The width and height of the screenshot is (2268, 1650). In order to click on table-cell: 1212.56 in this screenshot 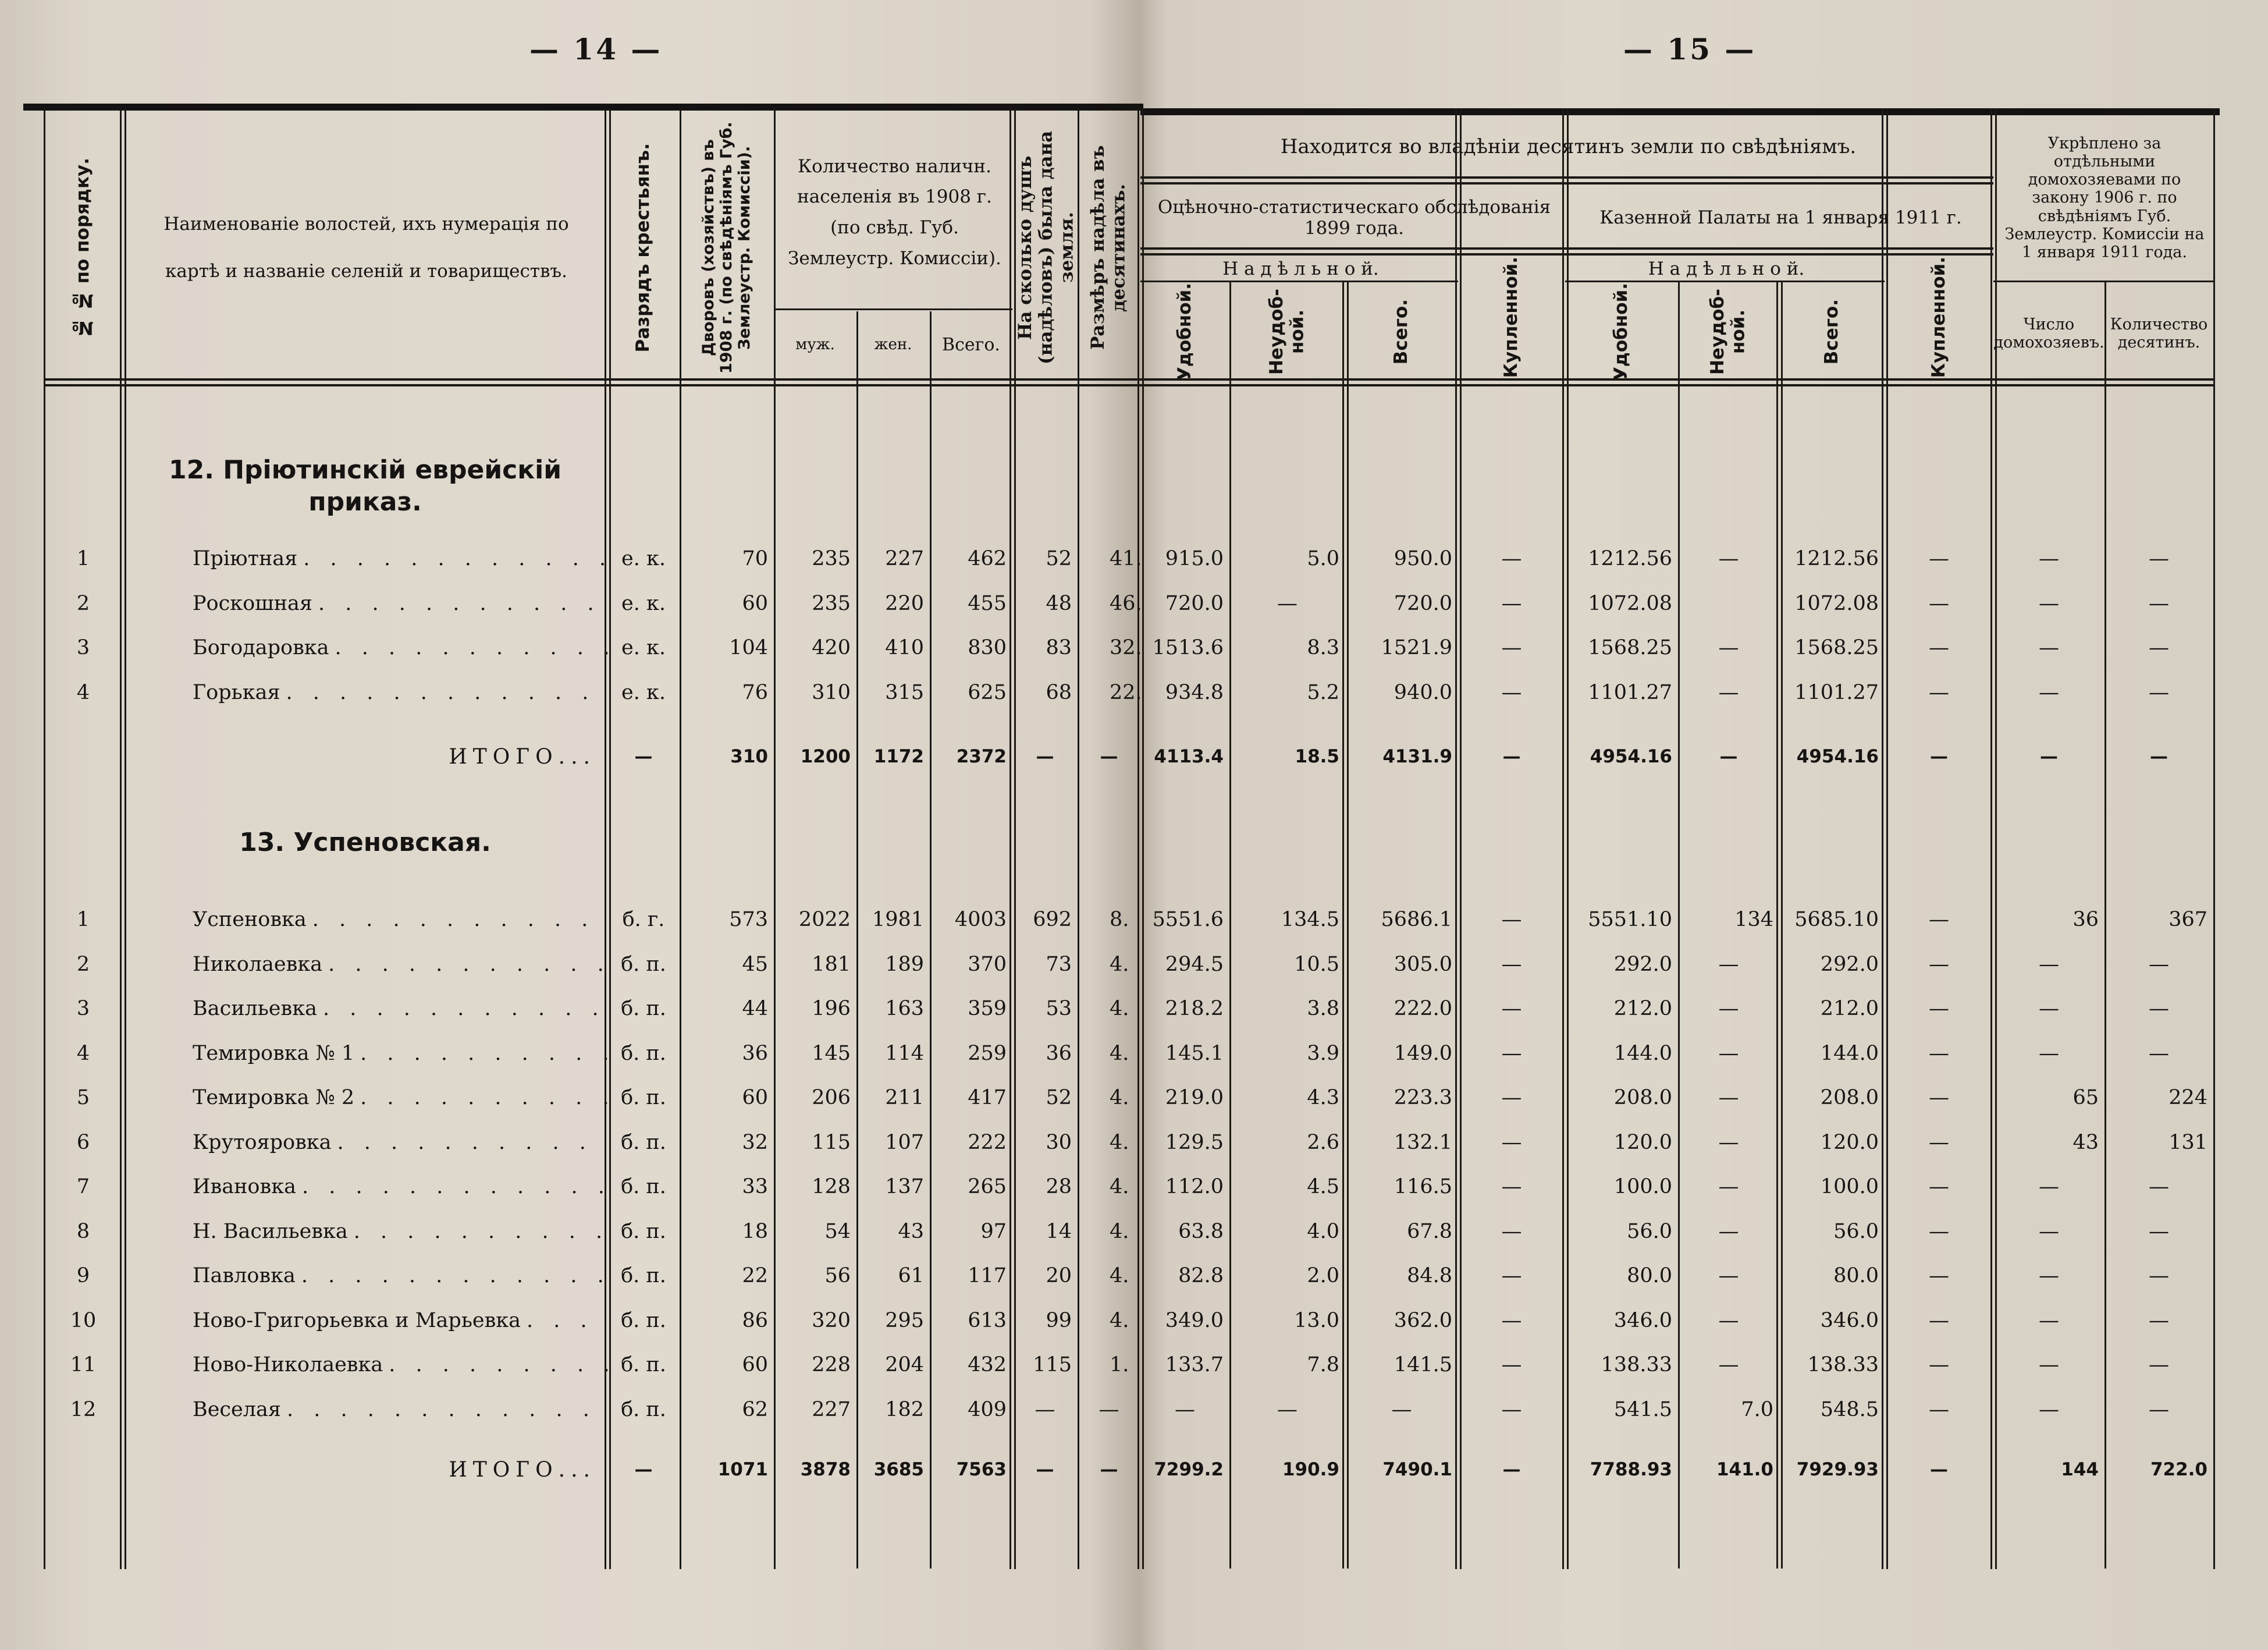, I will do `click(1630, 558)`.